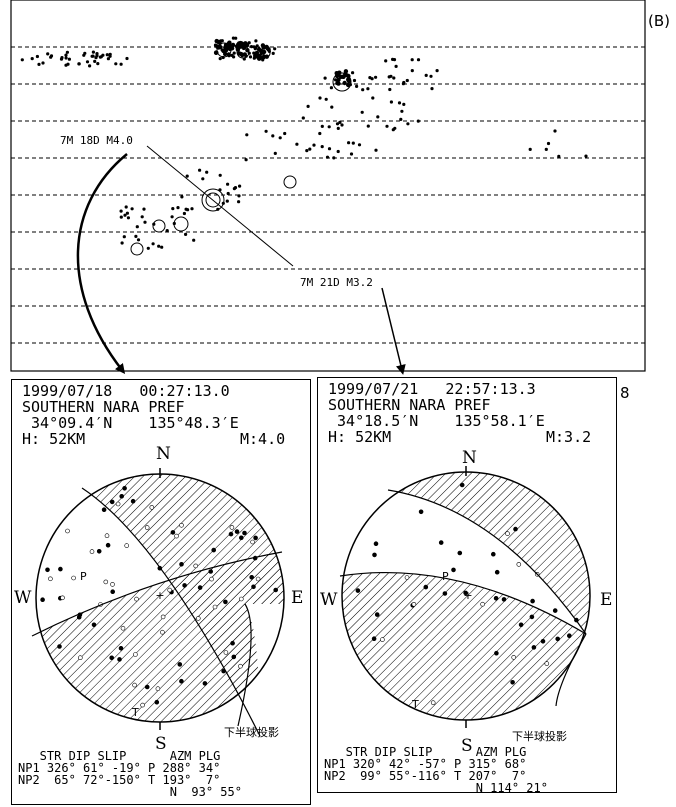  Describe the element at coordinates (159, 595) in the screenshot. I see `center-cross: +` at that location.